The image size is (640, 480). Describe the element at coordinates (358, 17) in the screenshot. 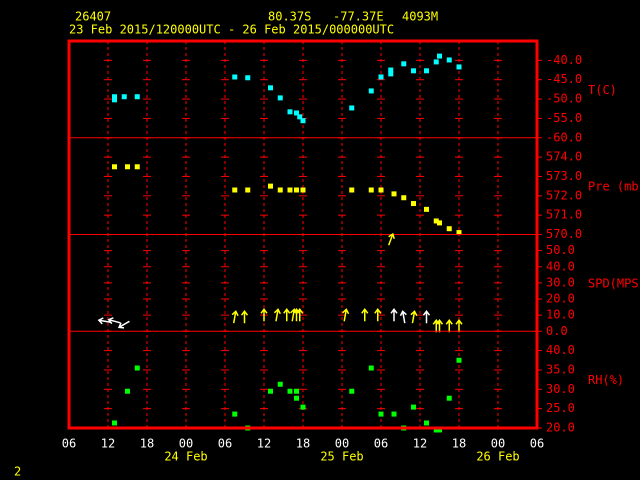

I see `longitude: -77.37E` at that location.